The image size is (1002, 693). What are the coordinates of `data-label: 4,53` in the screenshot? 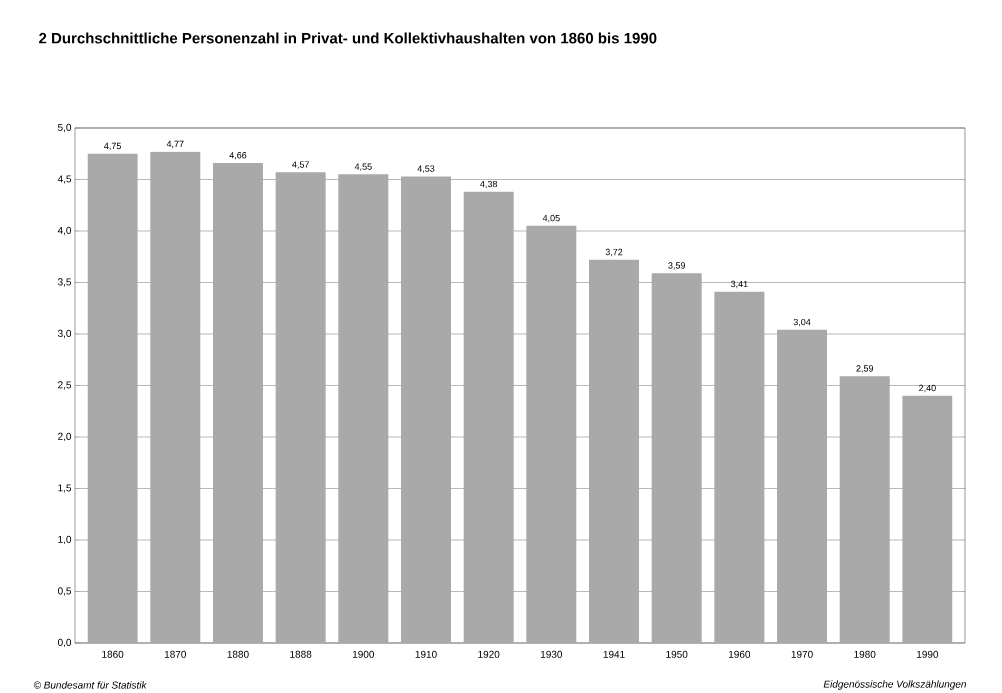 It's located at (426, 169).